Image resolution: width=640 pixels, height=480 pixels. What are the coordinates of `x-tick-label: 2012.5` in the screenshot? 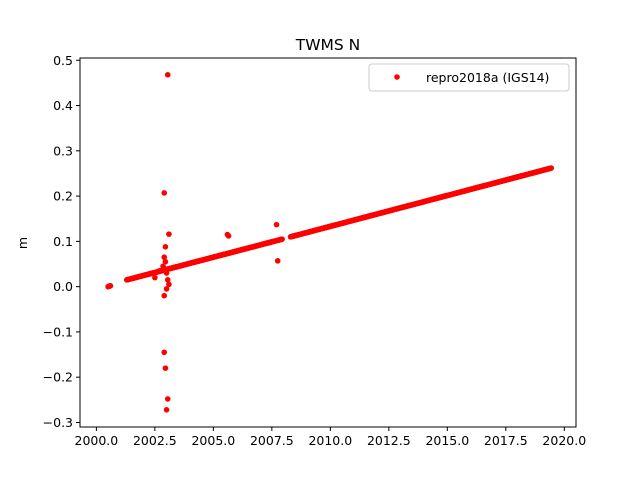 It's located at (389, 440).